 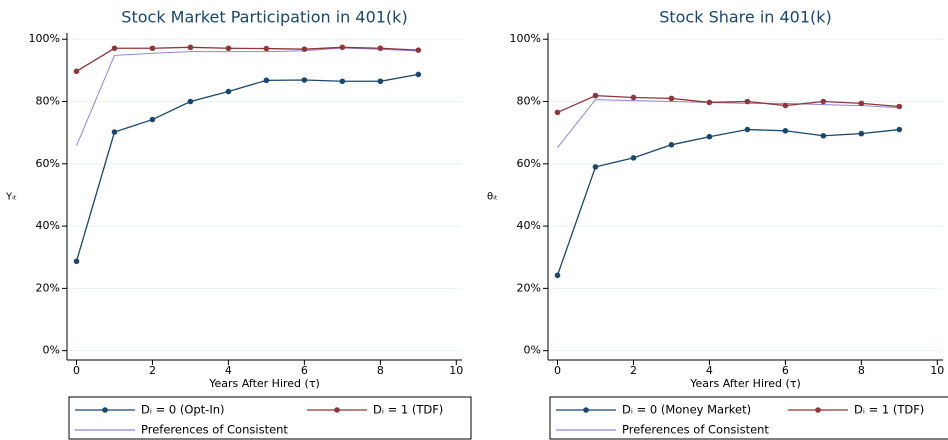 What do you see at coordinates (745, 17) in the screenshot?
I see `chart-title: Stock Share in 401(k)` at bounding box center [745, 17].